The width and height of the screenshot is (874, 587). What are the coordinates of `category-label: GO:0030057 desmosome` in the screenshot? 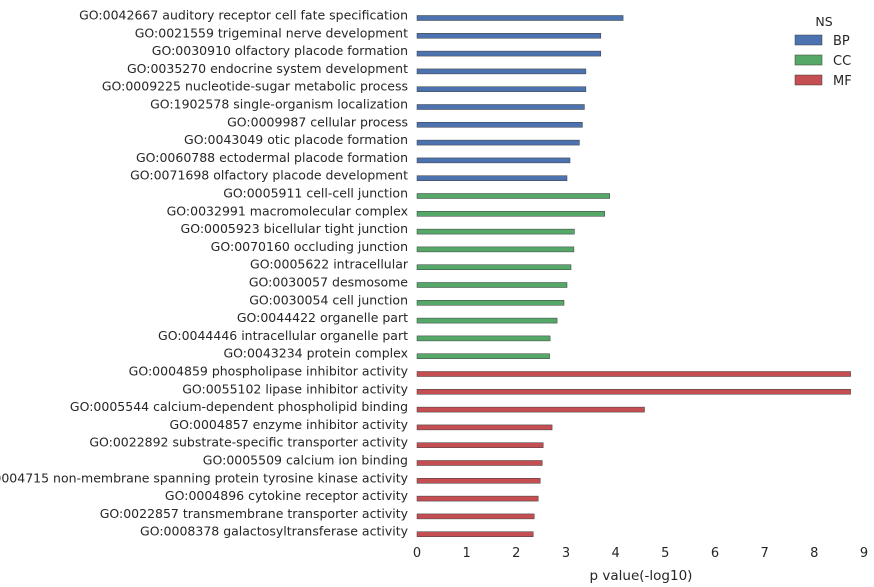 It's located at (328, 282).